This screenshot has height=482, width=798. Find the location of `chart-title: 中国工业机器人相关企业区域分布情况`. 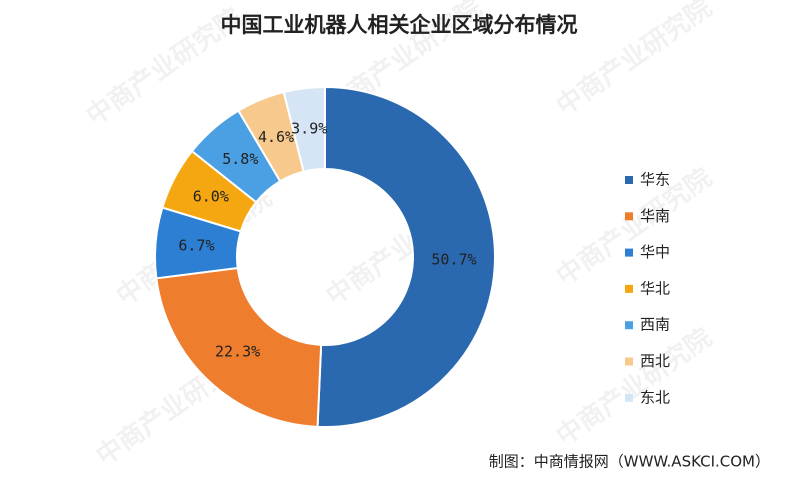

chart-title: 中国工业机器人相关企业区域分布情况 is located at coordinates (399, 25).